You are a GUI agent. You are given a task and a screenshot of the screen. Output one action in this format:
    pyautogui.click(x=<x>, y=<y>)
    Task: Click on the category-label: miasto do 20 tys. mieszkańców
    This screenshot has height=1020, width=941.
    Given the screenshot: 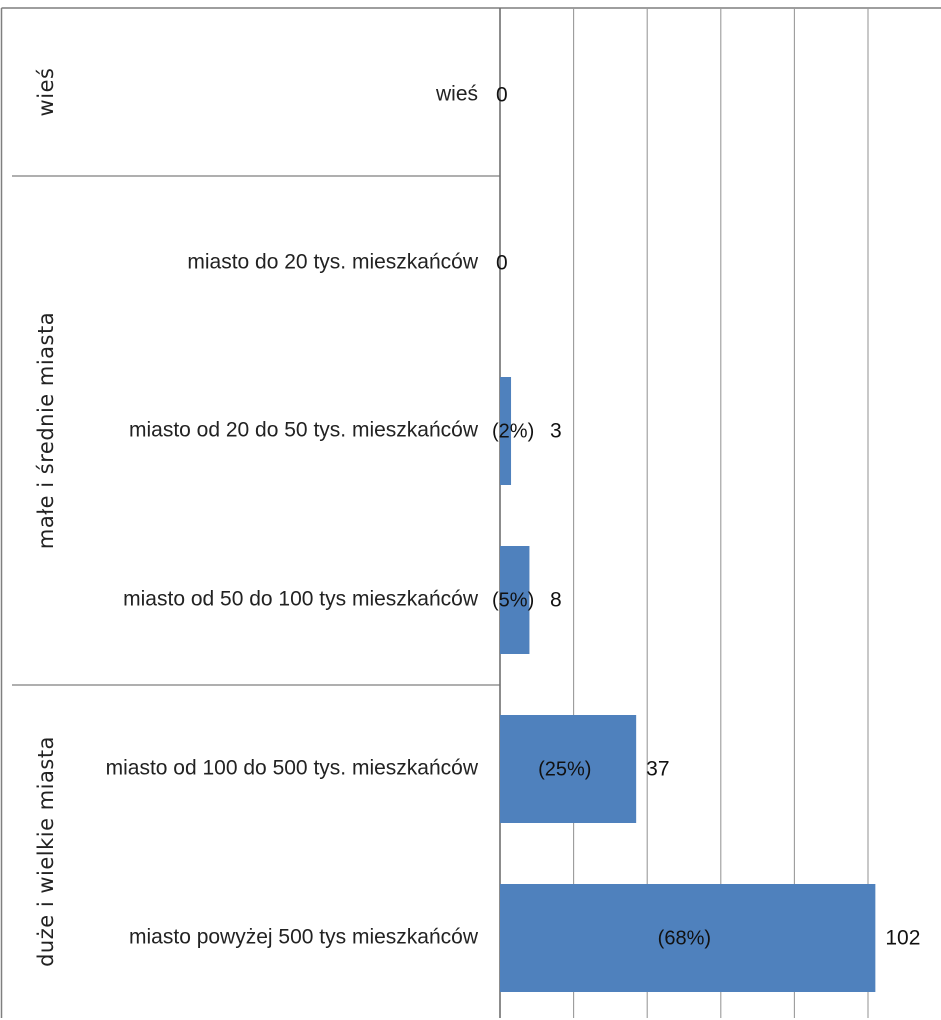 What is the action you would take?
    pyautogui.click(x=332, y=262)
    